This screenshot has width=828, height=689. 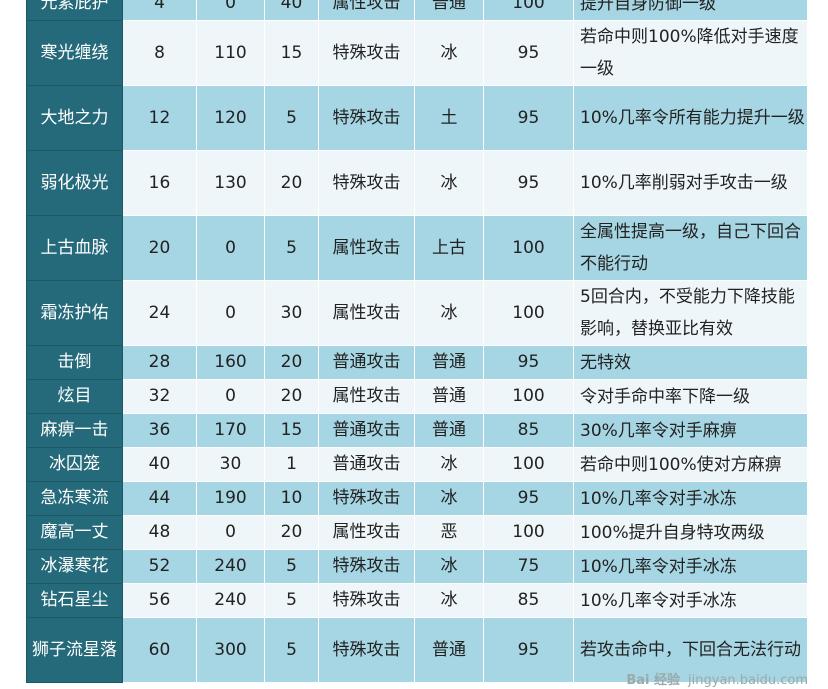 What do you see at coordinates (690, 10) in the screenshot?
I see `effect-cell: 提升自身防御一级` at bounding box center [690, 10].